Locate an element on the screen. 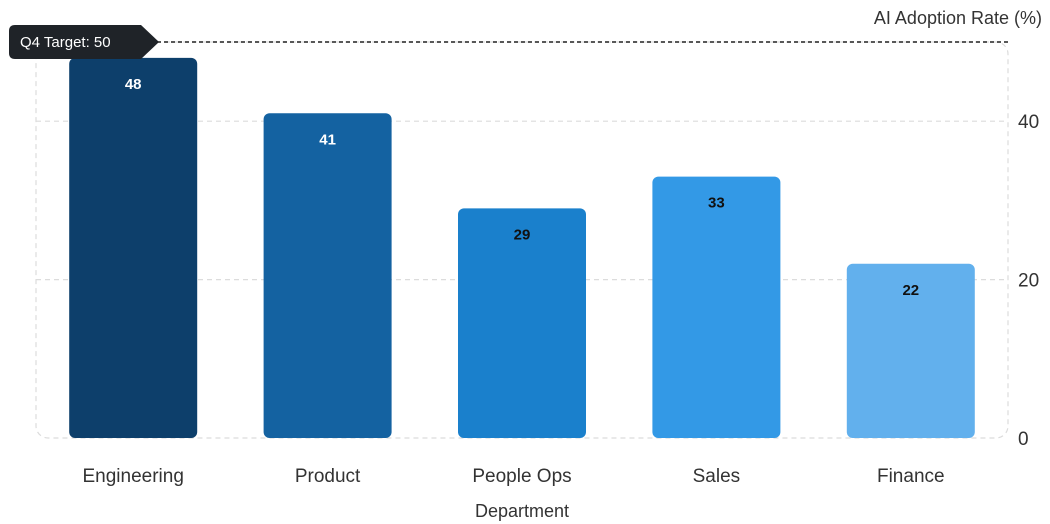 This screenshot has width=1050, height=524. y-axis-title: AI Adoption Rate (%) is located at coordinates (958, 18).